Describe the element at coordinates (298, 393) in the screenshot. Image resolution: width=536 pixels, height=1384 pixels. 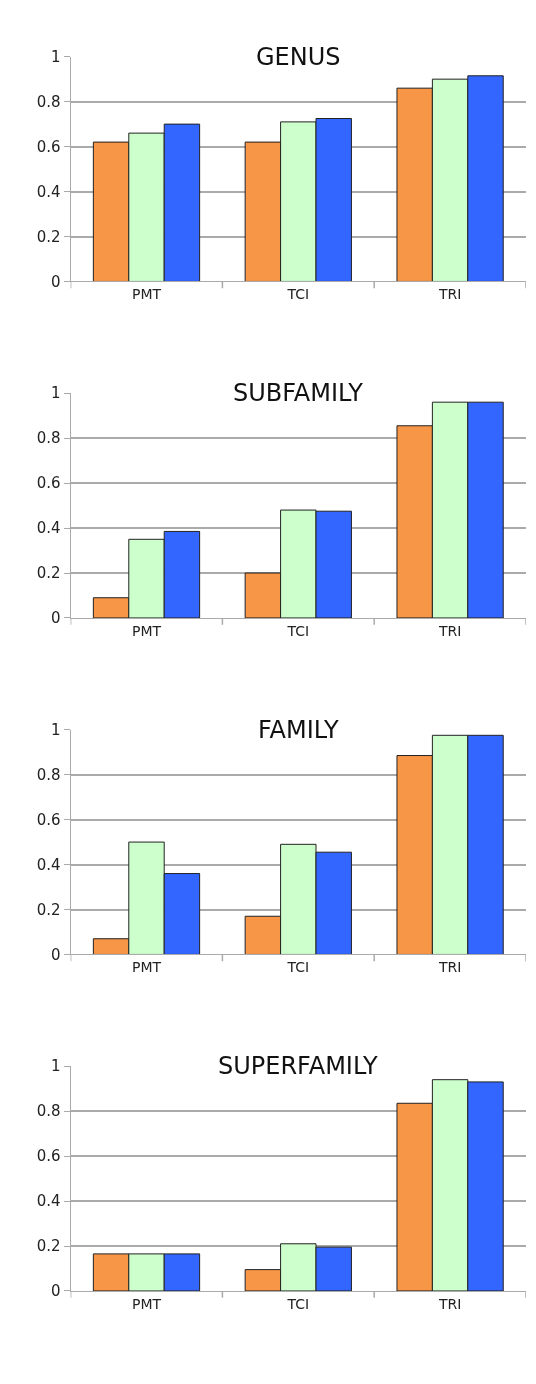
I see `chart-title: SUBFAMILY` at that location.